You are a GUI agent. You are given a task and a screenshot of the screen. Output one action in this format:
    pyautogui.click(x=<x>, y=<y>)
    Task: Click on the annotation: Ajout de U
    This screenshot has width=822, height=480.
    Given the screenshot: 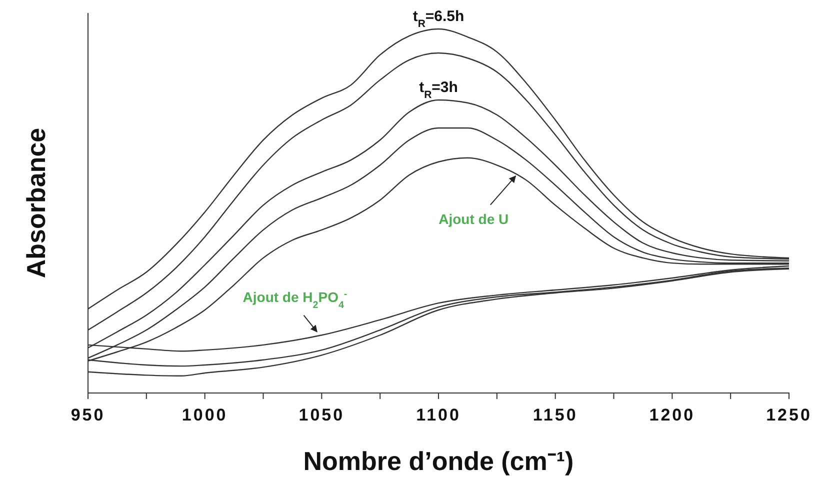 What is the action you would take?
    pyautogui.click(x=473, y=219)
    